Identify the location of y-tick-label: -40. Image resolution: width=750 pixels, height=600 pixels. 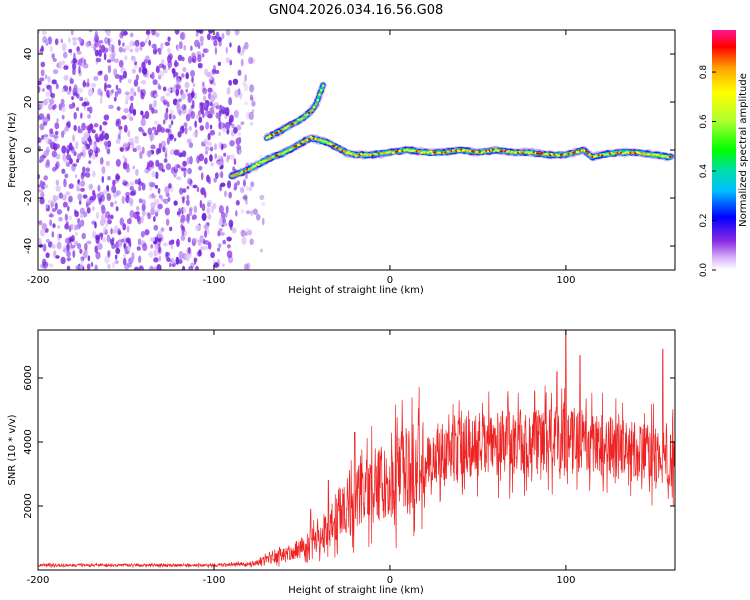
(28, 246).